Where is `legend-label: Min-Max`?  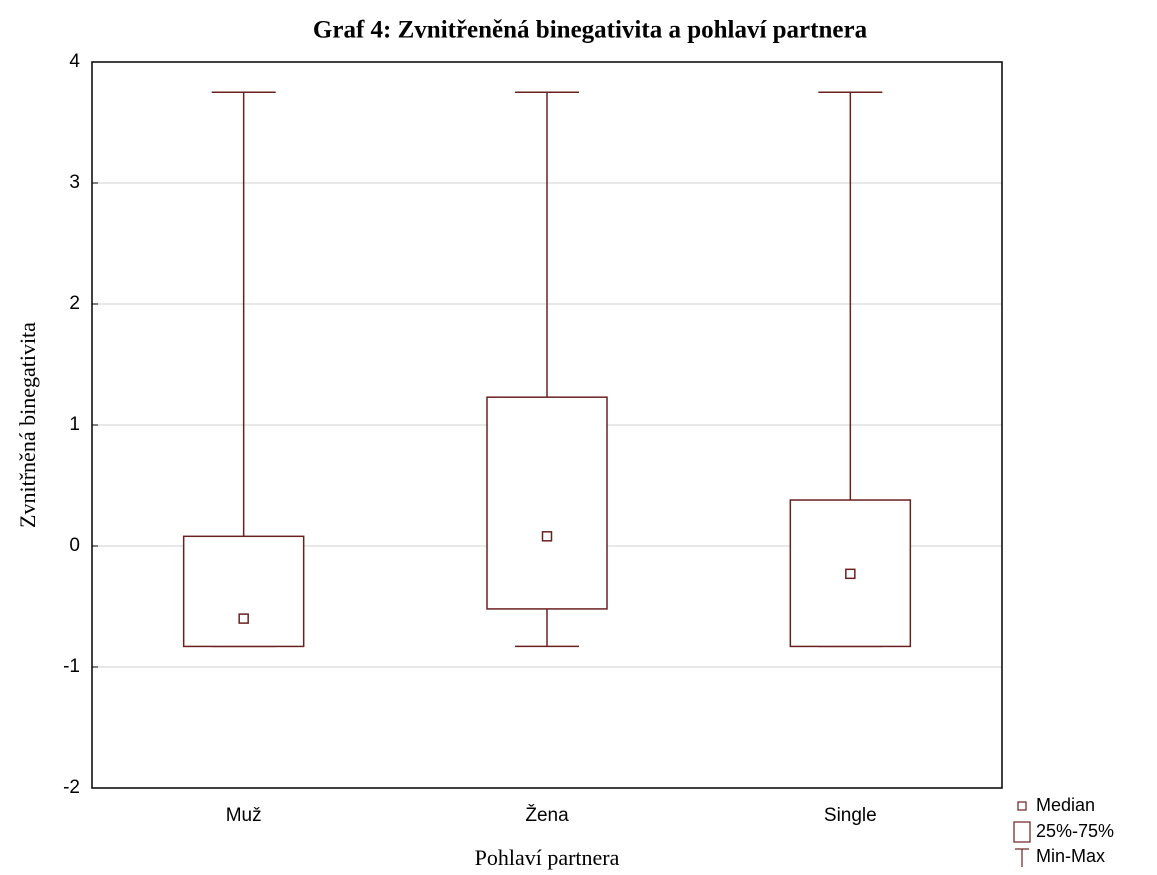
legend-label: Min-Max is located at coordinates (1070, 856).